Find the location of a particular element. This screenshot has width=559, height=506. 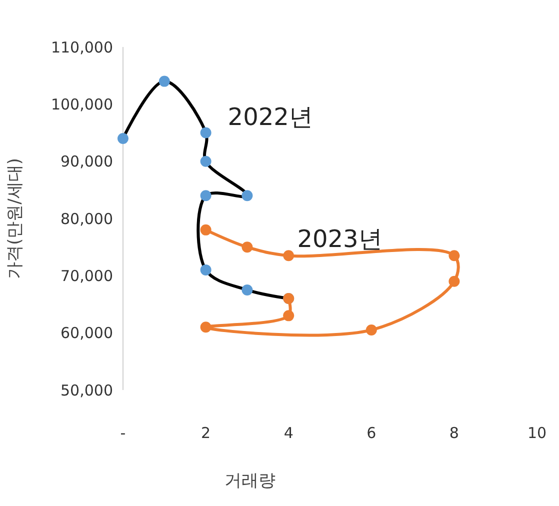

x-axis-title: 거래량 is located at coordinates (250, 481).